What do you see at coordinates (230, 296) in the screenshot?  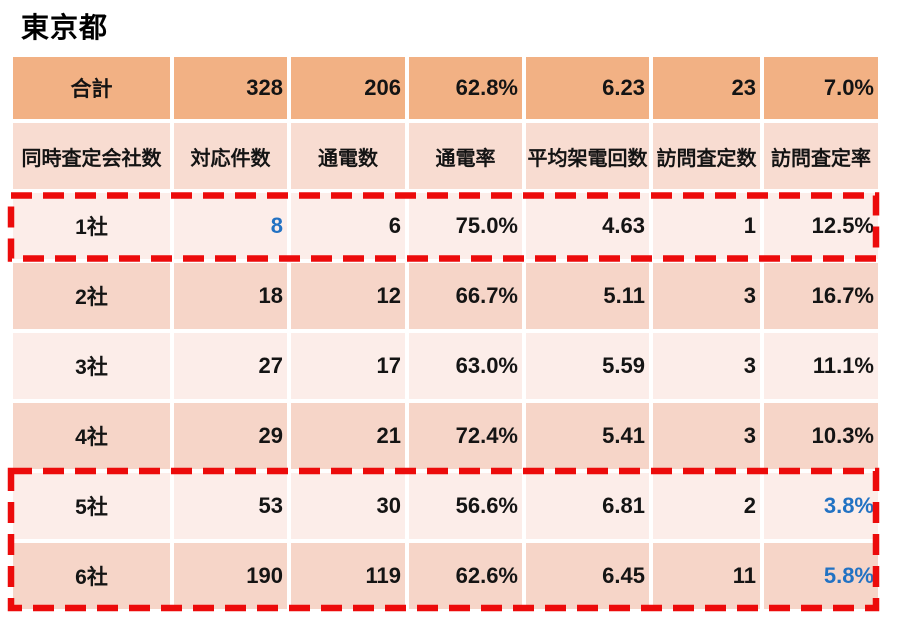 I see `value-cell: 18` at bounding box center [230, 296].